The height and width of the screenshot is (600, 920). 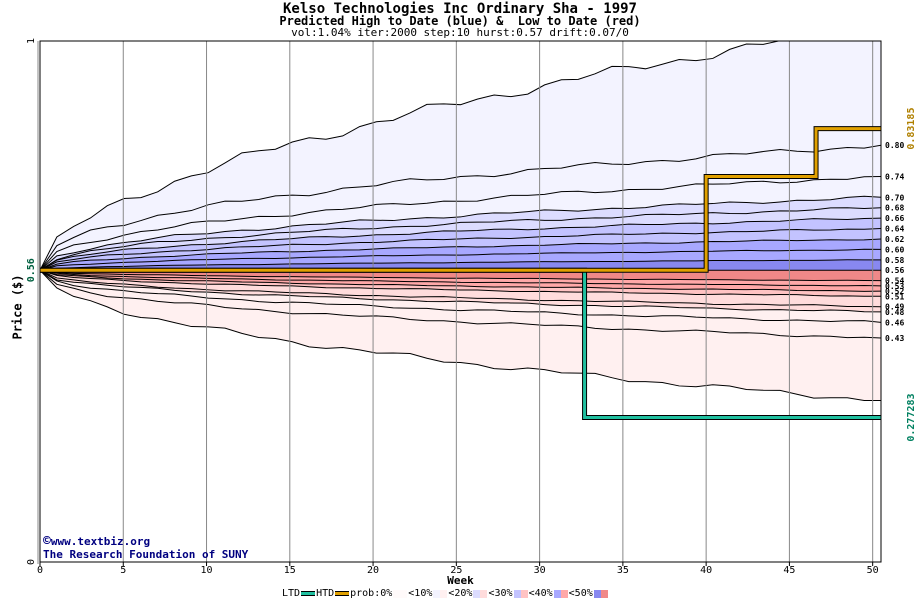 I want to click on x-tick-label-9: 45, so click(x=789, y=570).